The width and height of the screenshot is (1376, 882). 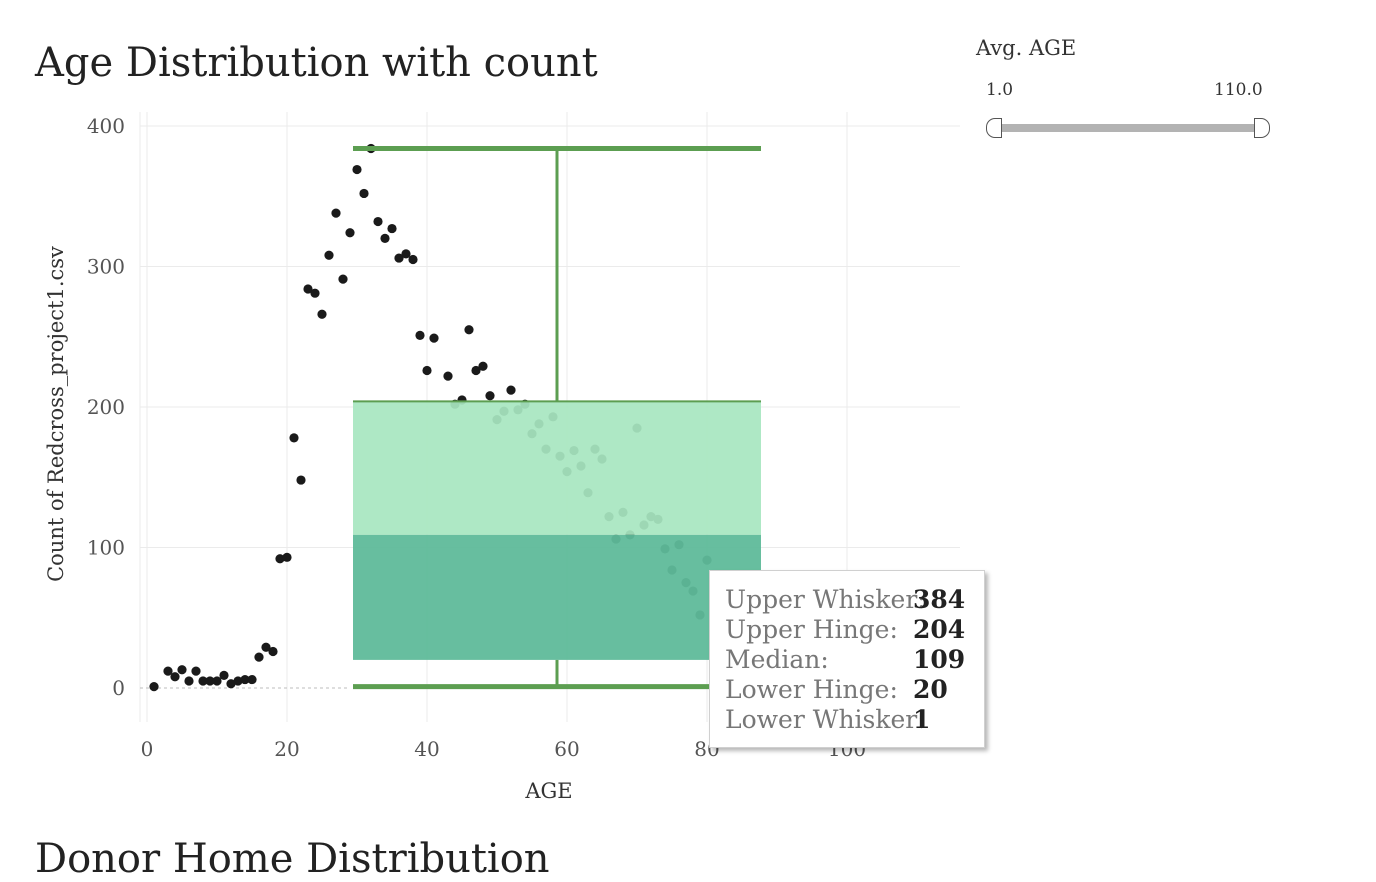 I want to click on tooltip-label: Lower Whisker:, so click(x=825, y=719).